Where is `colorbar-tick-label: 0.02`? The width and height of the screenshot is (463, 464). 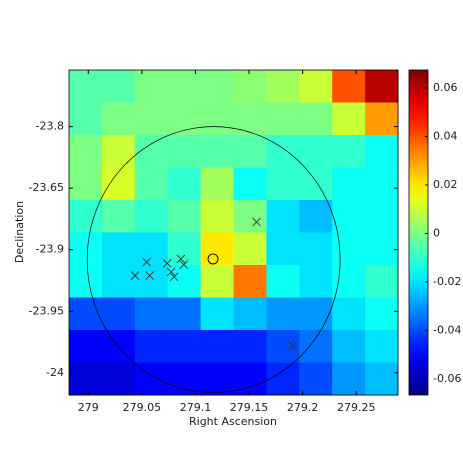 colorbar-tick-label: 0.02 is located at coordinates (445, 184).